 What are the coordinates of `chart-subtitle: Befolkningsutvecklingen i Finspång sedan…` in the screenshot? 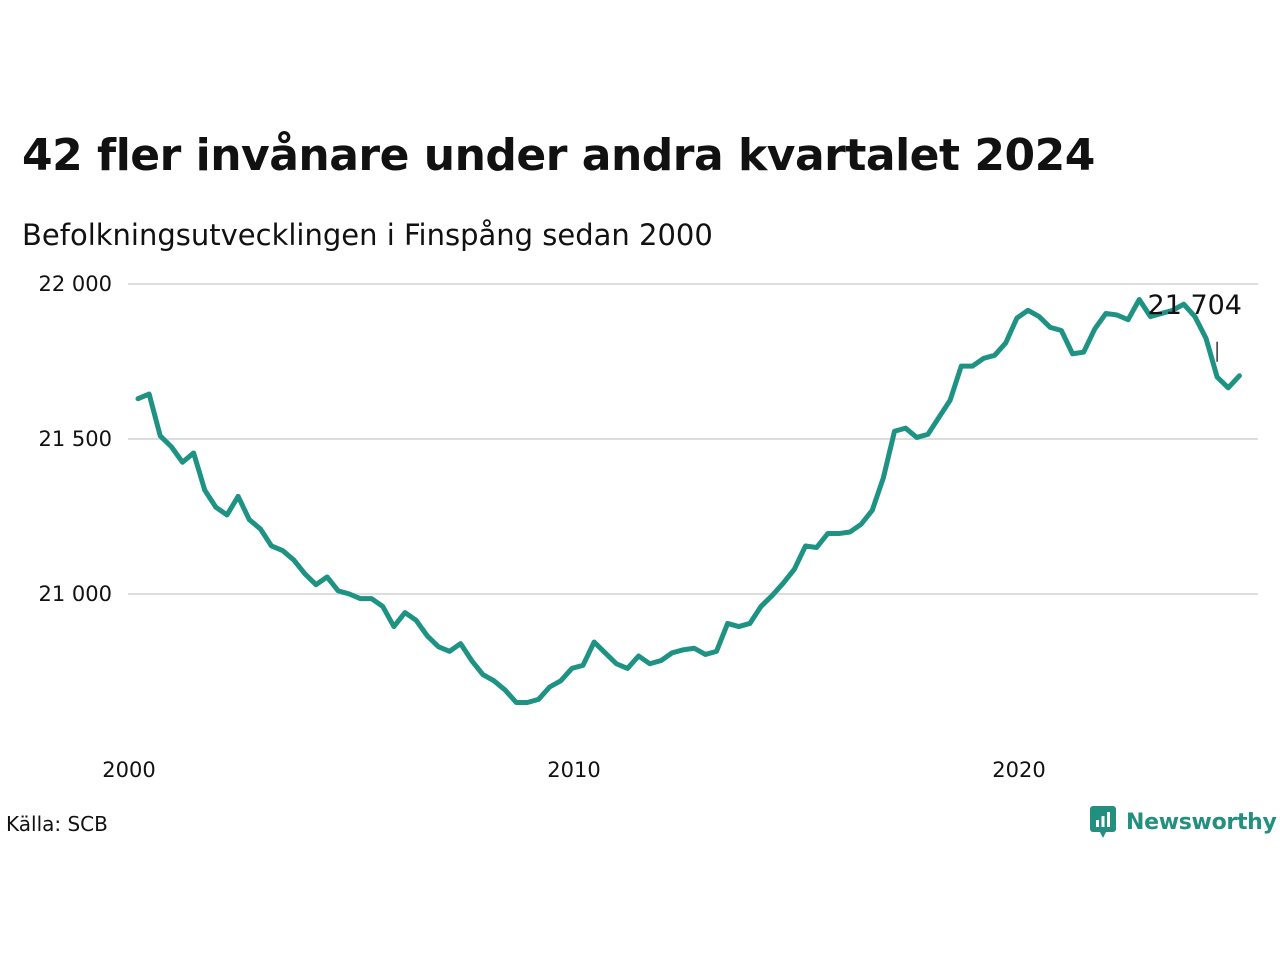 It's located at (367, 235).